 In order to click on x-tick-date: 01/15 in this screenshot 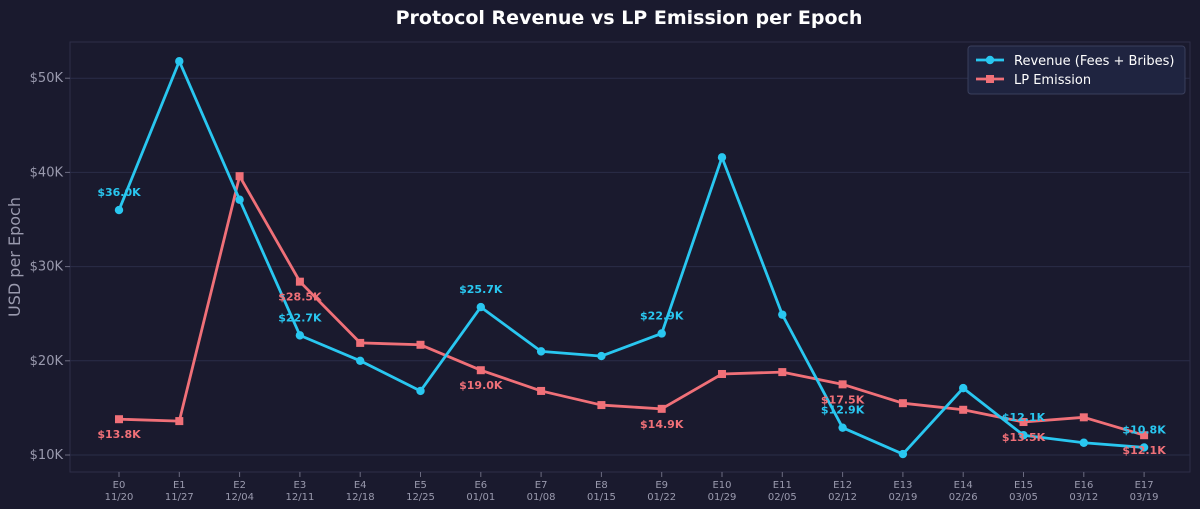, I will do `click(601, 497)`.